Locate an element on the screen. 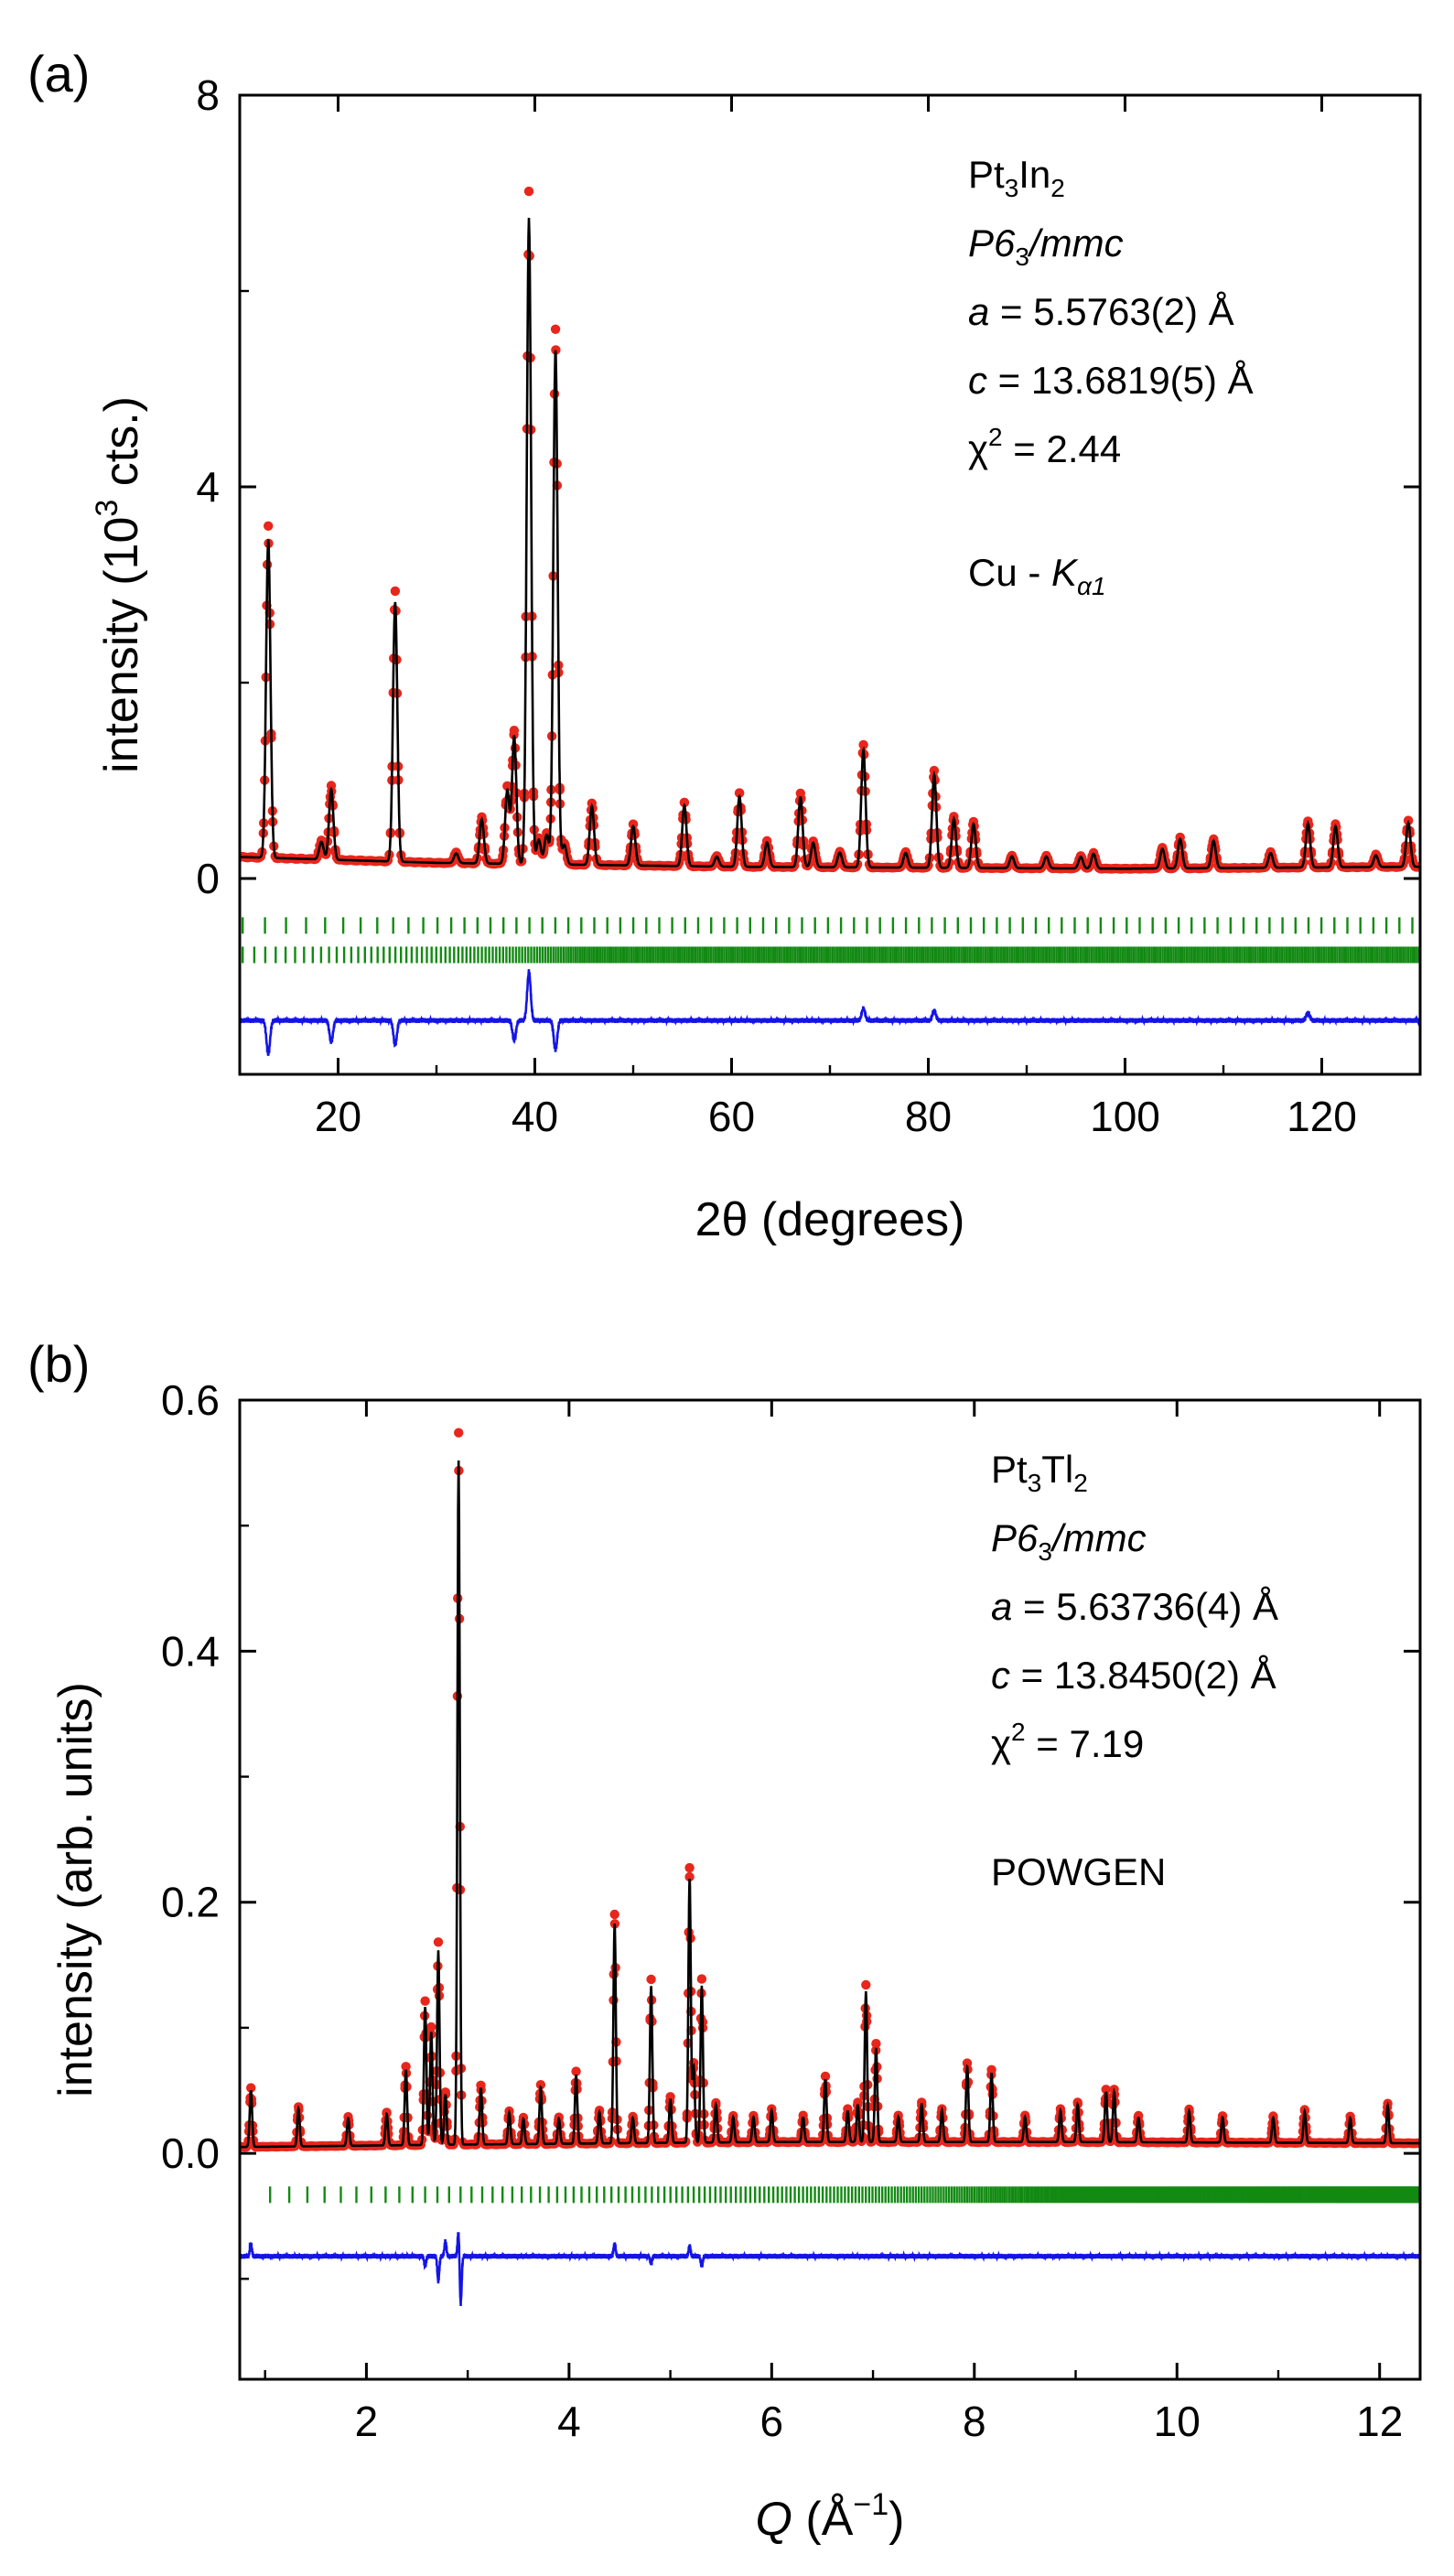  panel-b-formula-mid: Tl is located at coordinates (1057, 1470).